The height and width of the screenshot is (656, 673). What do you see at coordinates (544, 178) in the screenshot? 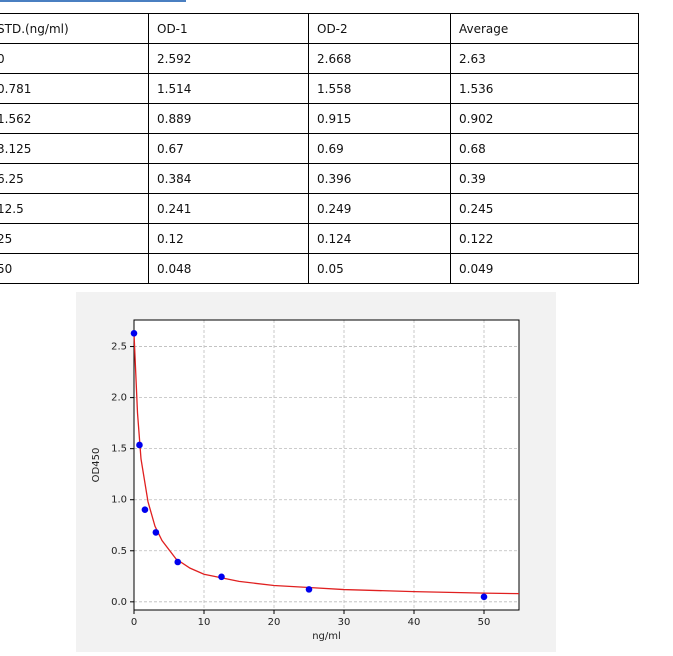
I see `table-cell: 0.39` at bounding box center [544, 178].